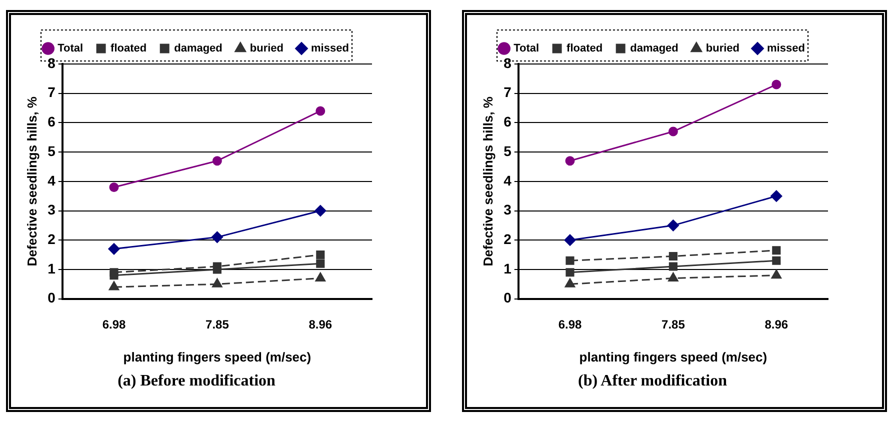 Image resolution: width=894 pixels, height=421 pixels. What do you see at coordinates (653, 381) in the screenshot?
I see `text: (b) After modification` at bounding box center [653, 381].